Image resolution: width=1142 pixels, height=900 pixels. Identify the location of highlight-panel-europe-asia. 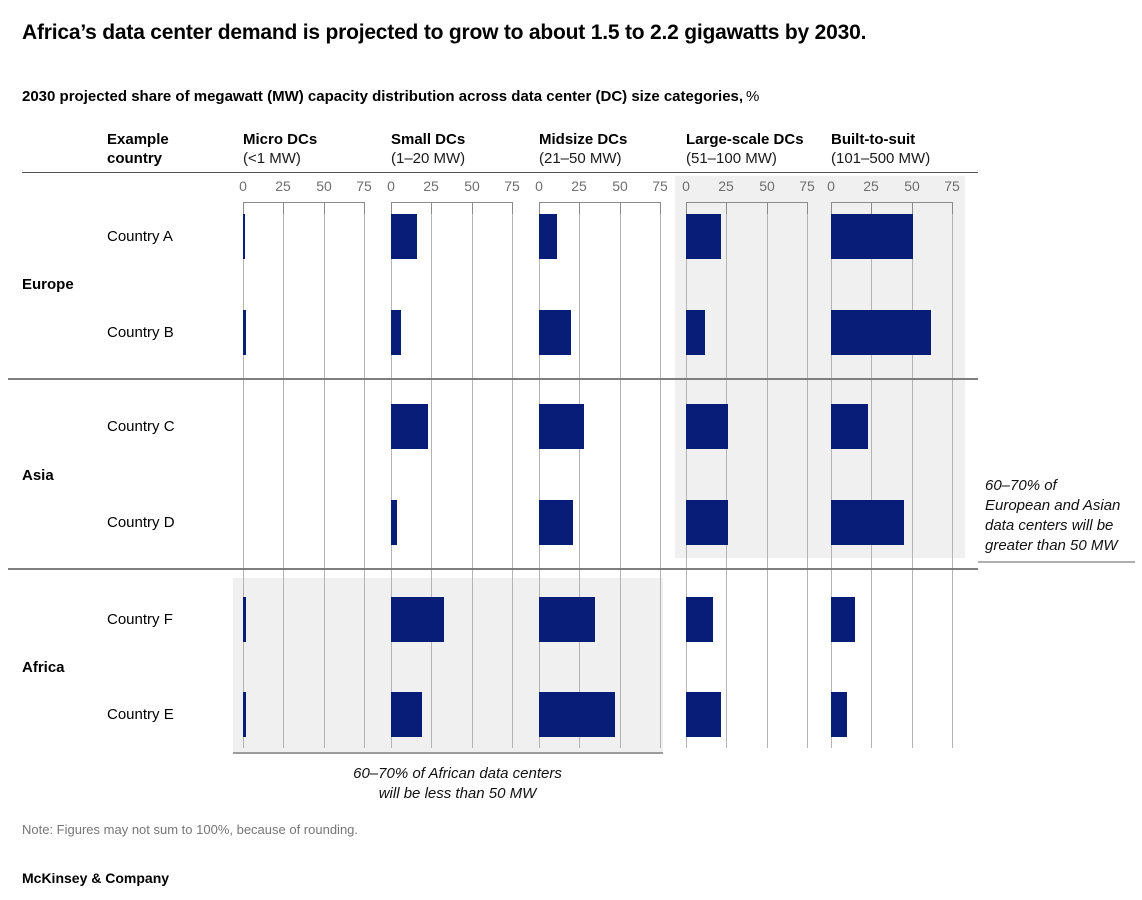
(820, 367).